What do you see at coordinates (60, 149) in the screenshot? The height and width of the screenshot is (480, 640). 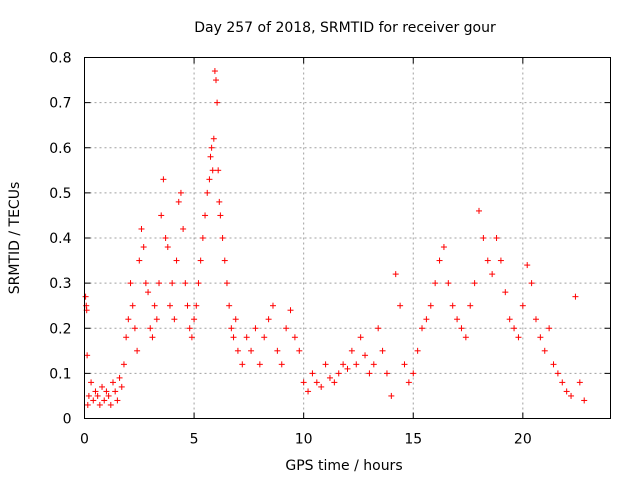 I see `y-tick-label: 0.6` at bounding box center [60, 149].